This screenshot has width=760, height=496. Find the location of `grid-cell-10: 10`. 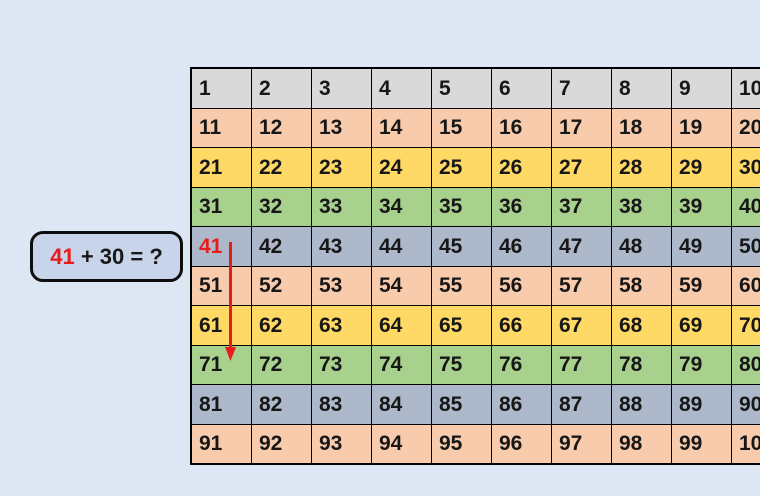

grid-cell-10: 10 is located at coordinates (745, 88).